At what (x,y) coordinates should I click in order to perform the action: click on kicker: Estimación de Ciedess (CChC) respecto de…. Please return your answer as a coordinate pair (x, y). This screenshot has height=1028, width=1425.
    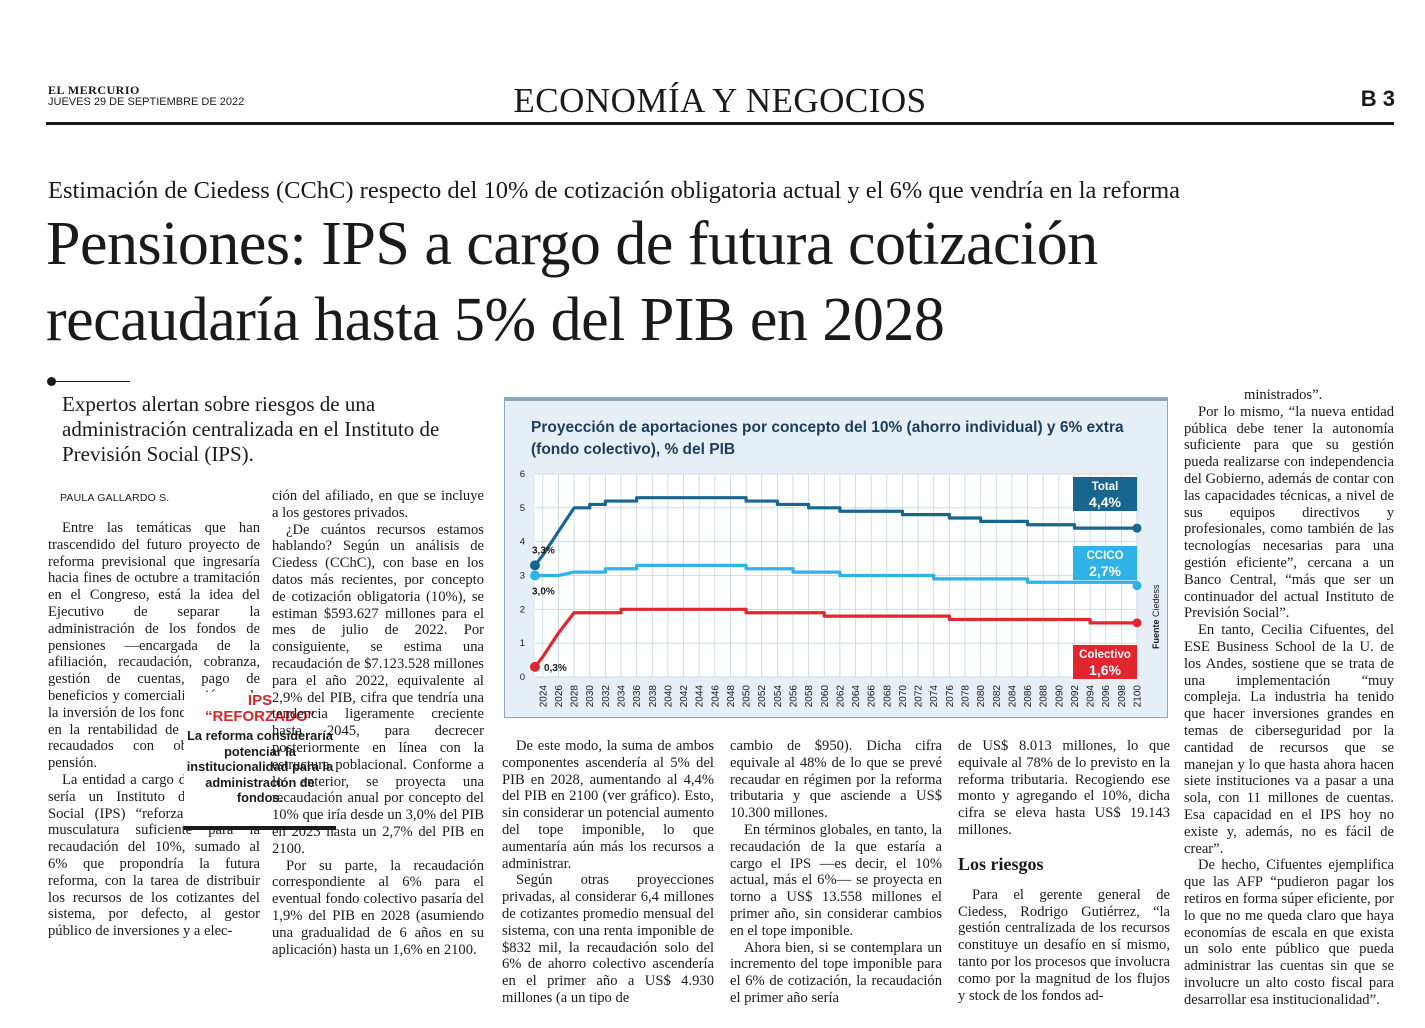
    Looking at the image, I should click on (614, 190).